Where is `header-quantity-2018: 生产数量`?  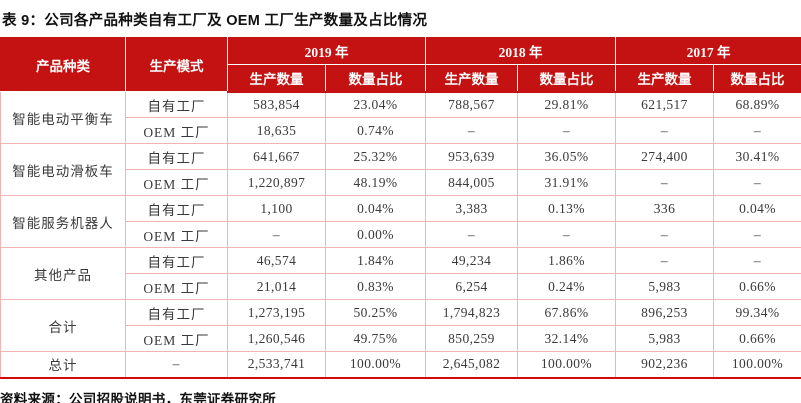
header-quantity-2018: 生产数量 is located at coordinates (471, 78).